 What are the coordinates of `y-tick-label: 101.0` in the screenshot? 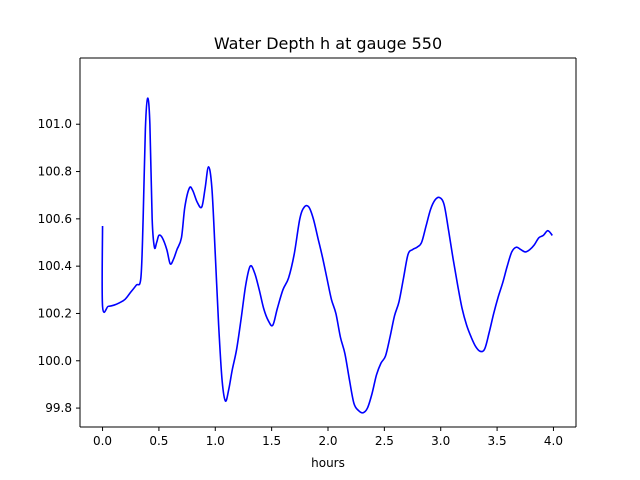 It's located at (55, 124).